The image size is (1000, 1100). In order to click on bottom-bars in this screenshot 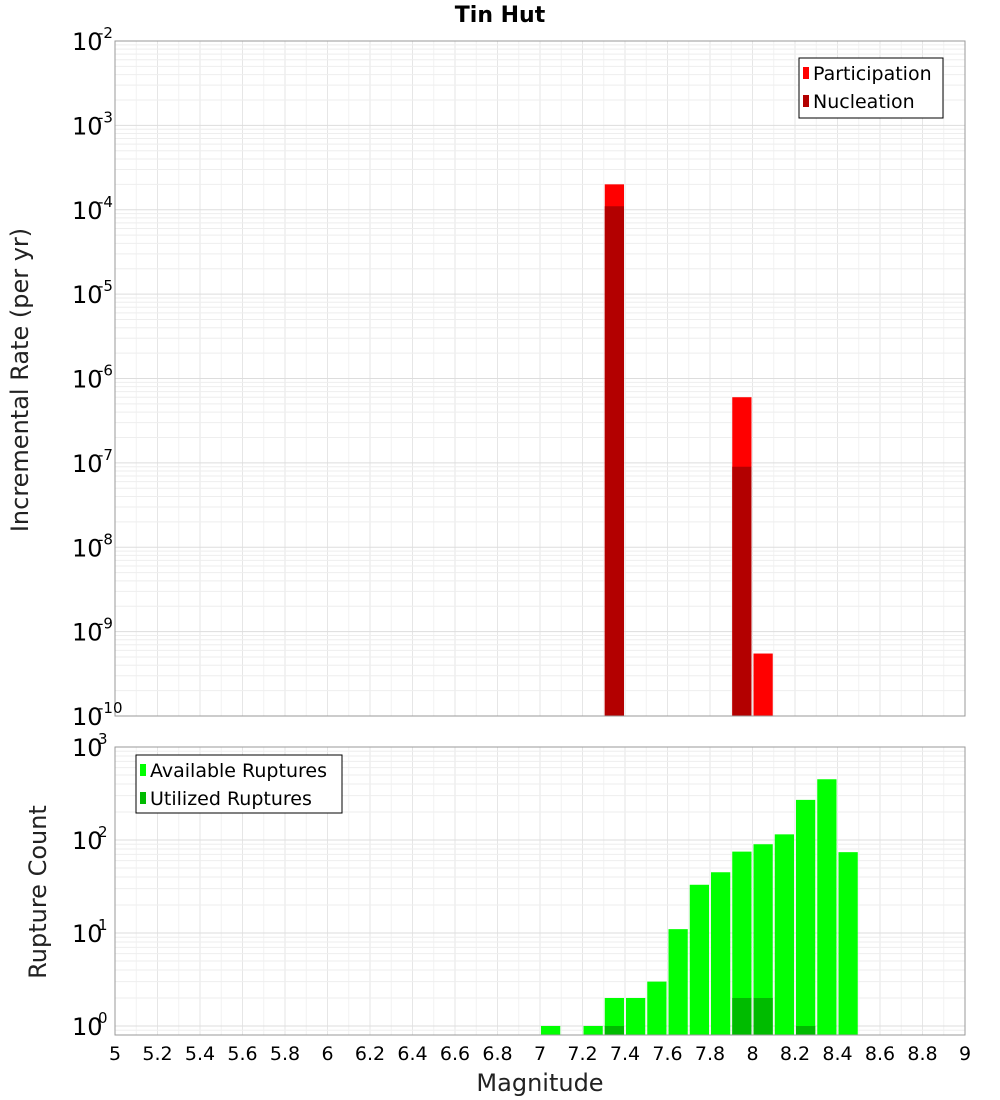, I will do `click(699, 907)`.